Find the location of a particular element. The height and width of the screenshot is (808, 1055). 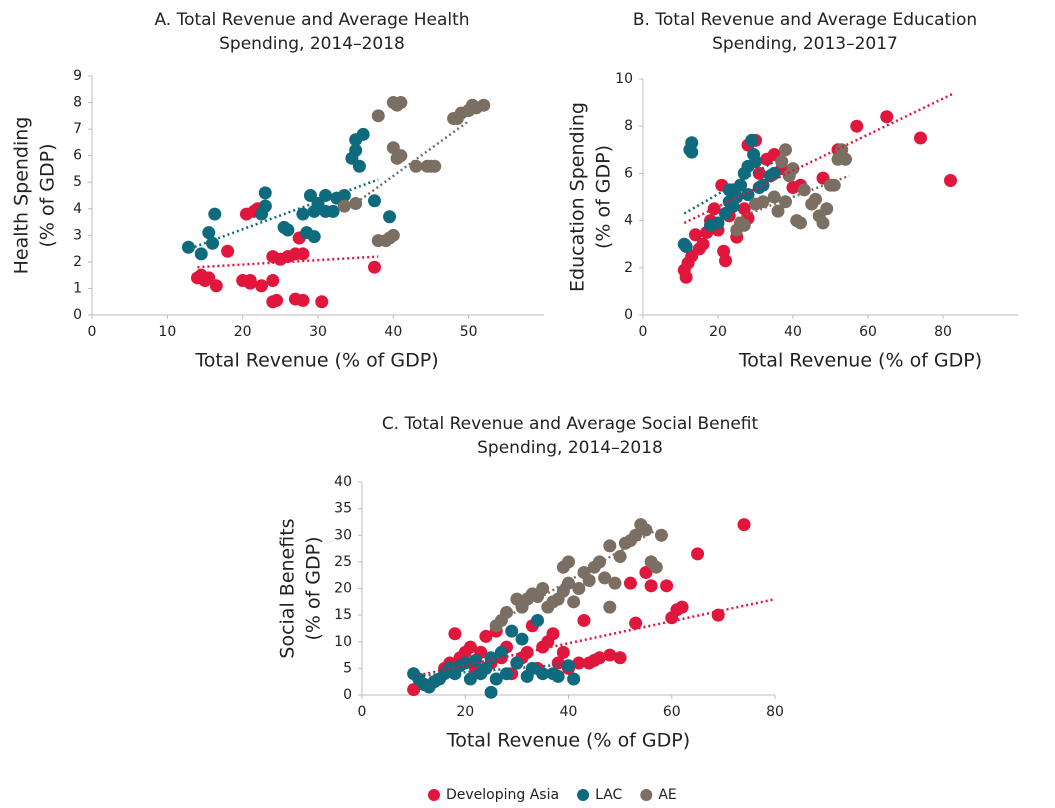

y-tick-label: 35 is located at coordinates (343, 509).